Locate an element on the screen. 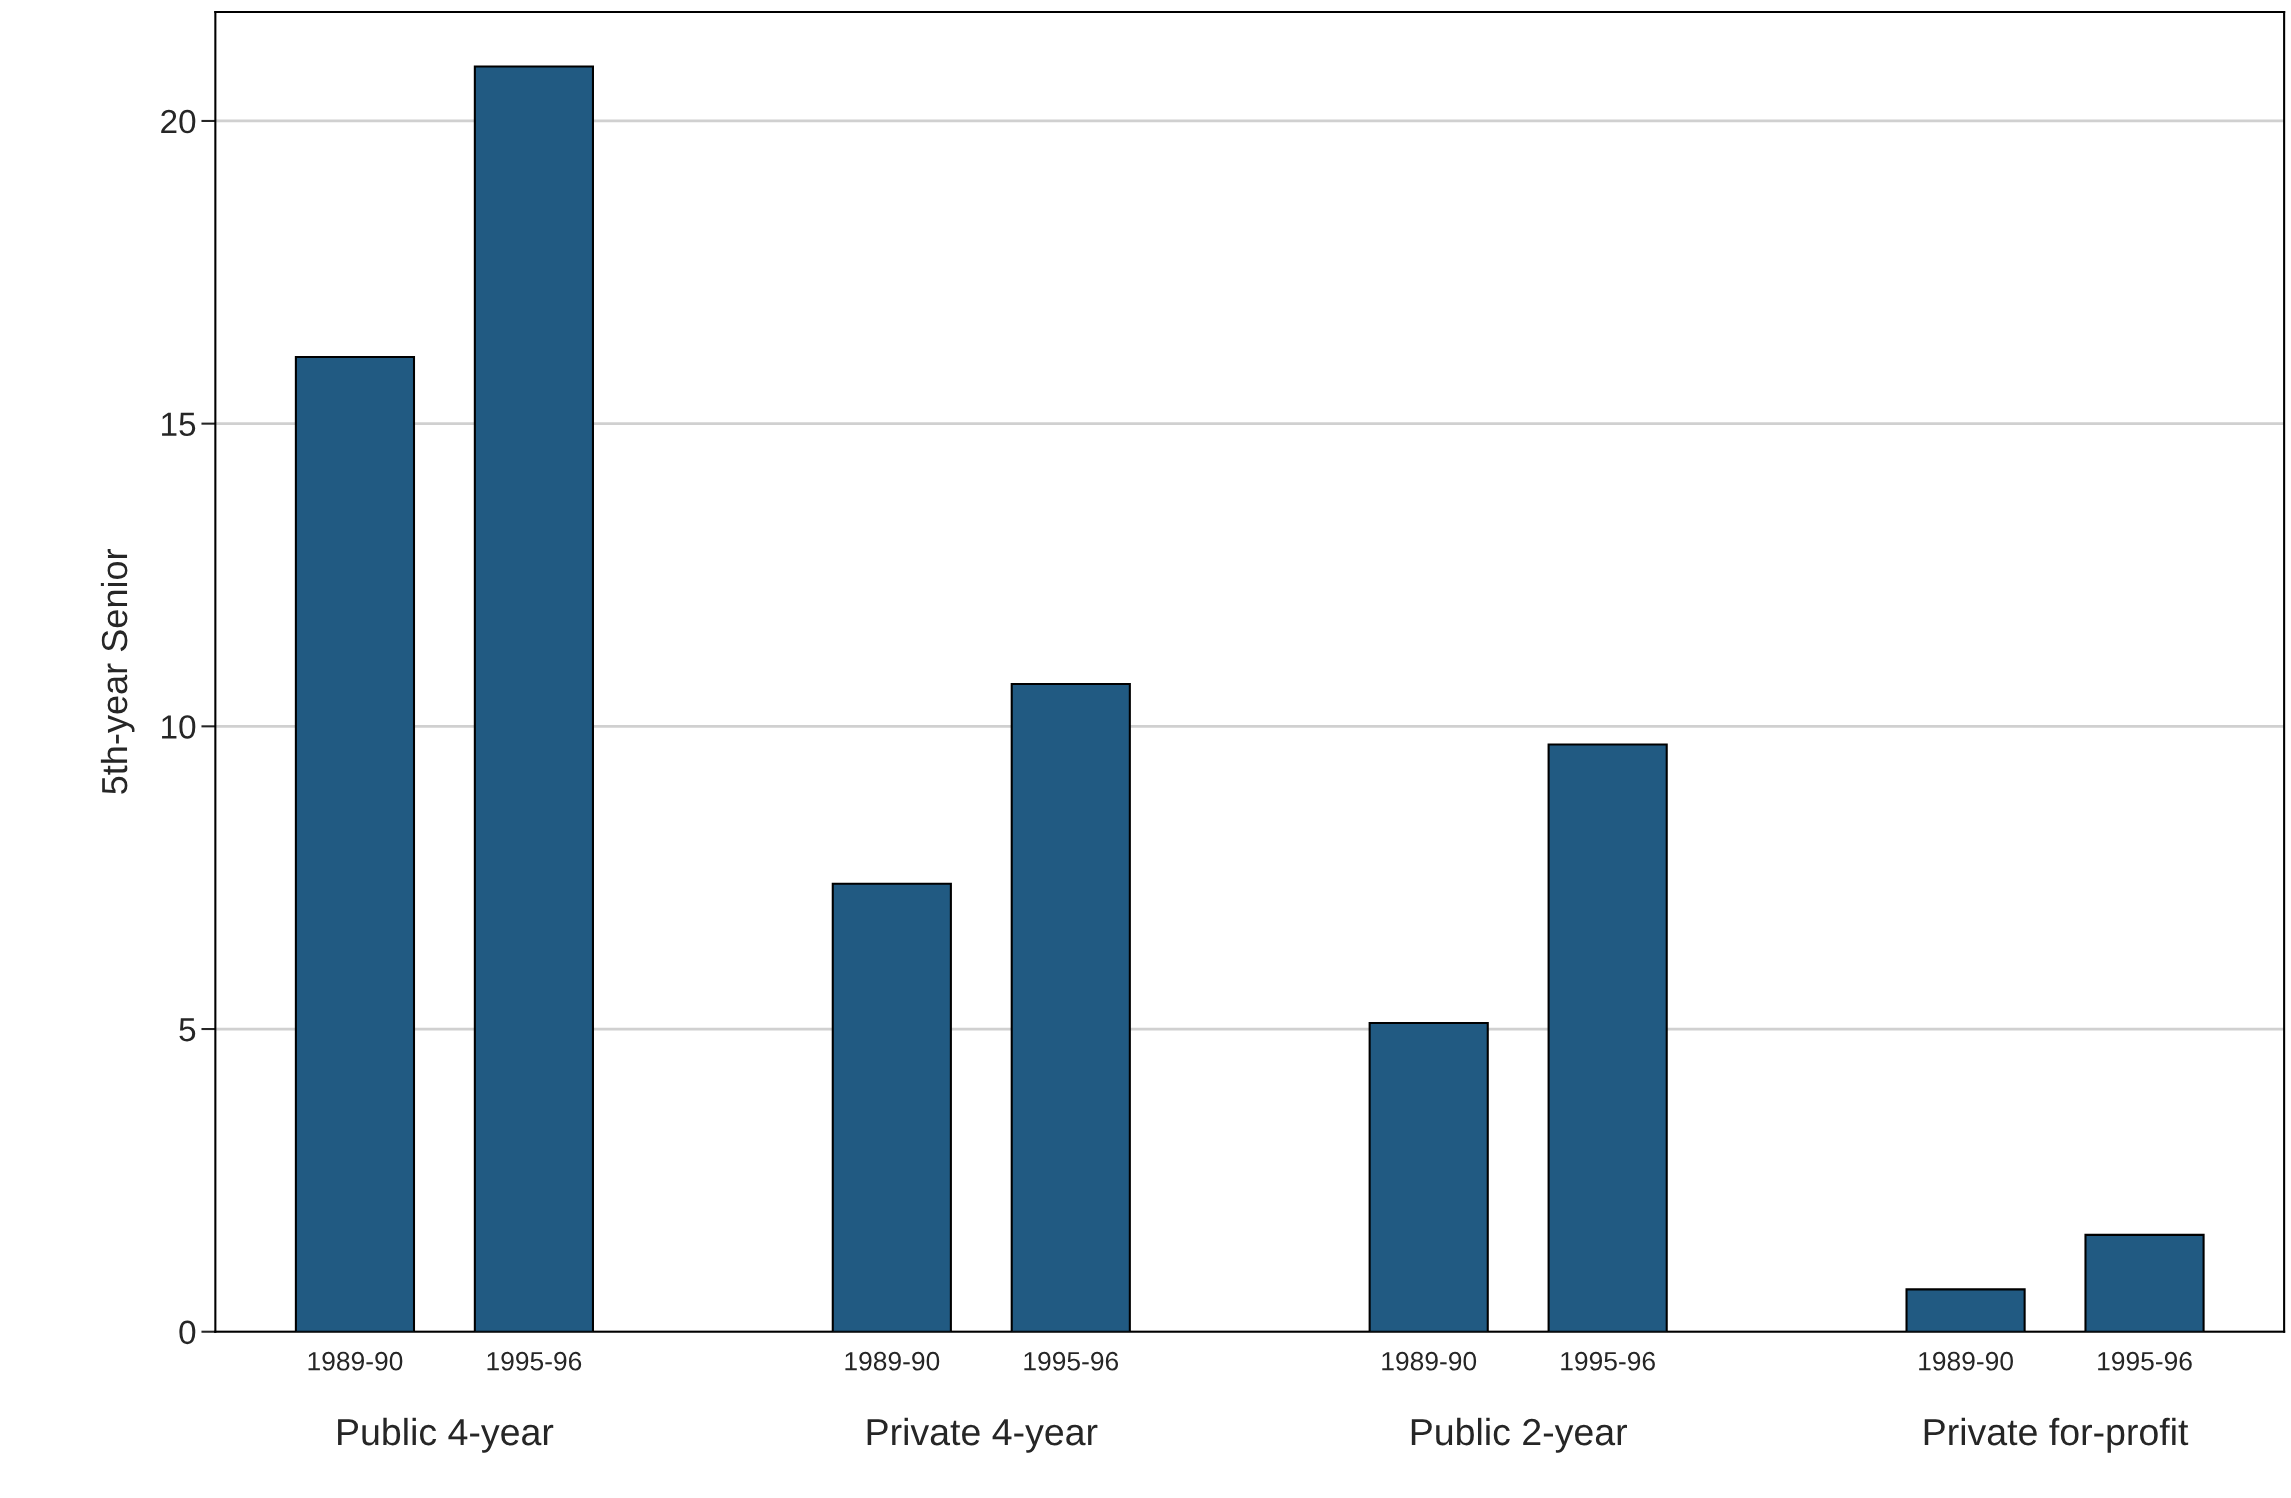  text: Private for-profit is located at coordinates (2056, 1435).